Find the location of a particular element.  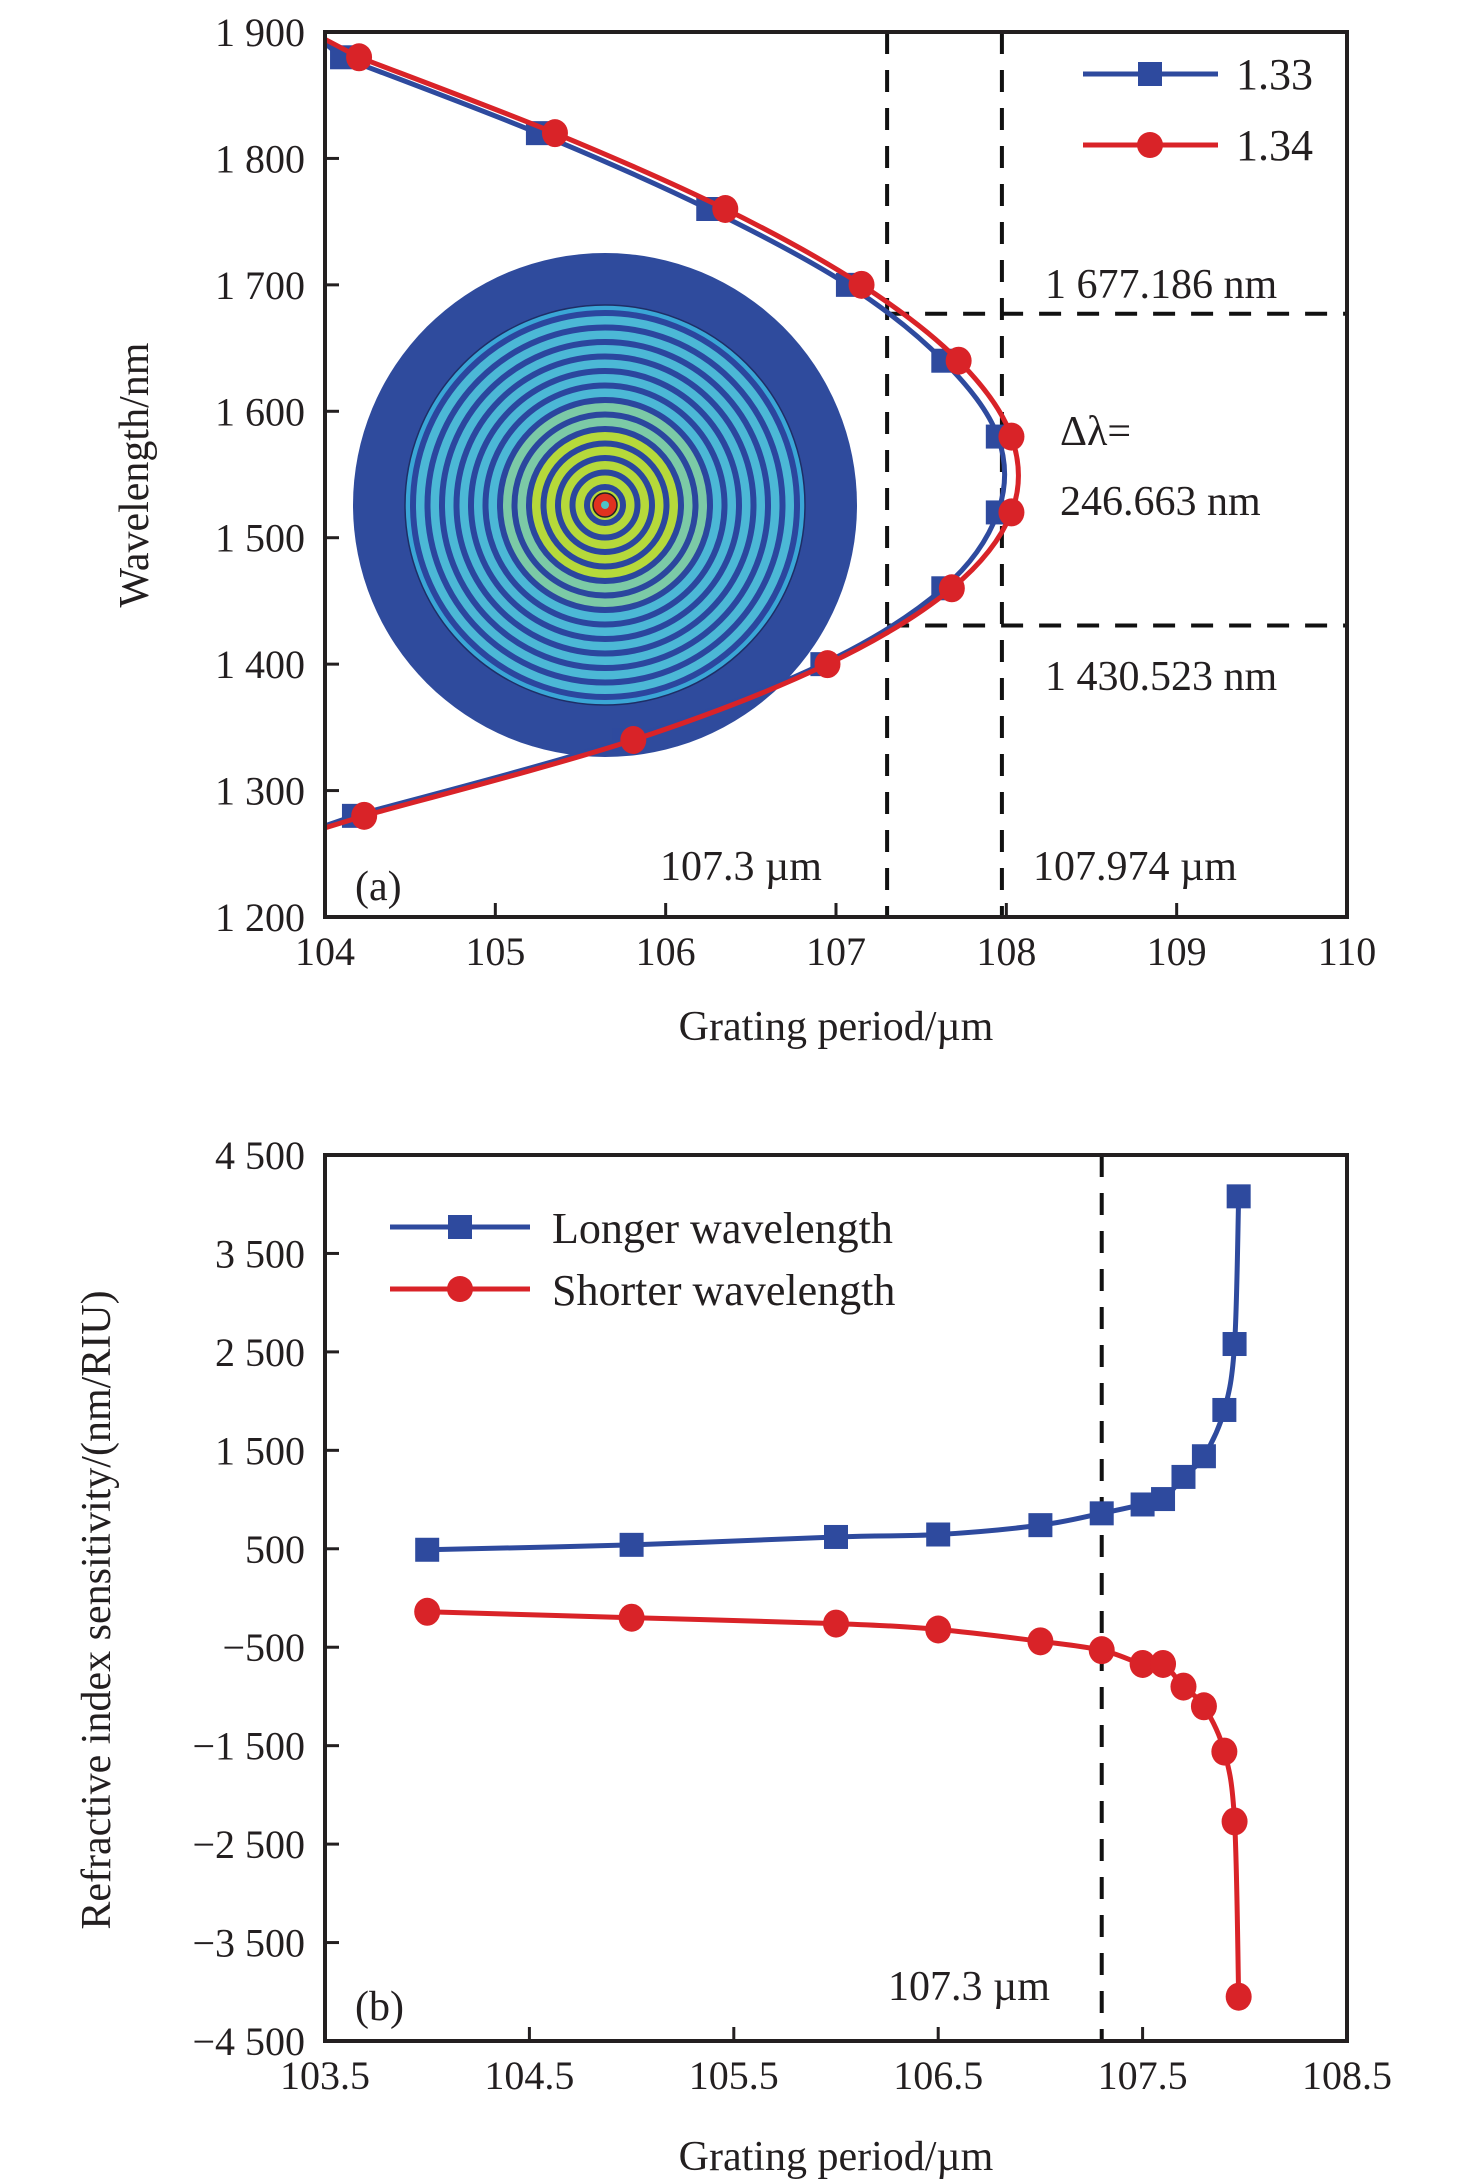

legend-item-longer-wavelength: Longer wavelength is located at coordinates (641, 1228).